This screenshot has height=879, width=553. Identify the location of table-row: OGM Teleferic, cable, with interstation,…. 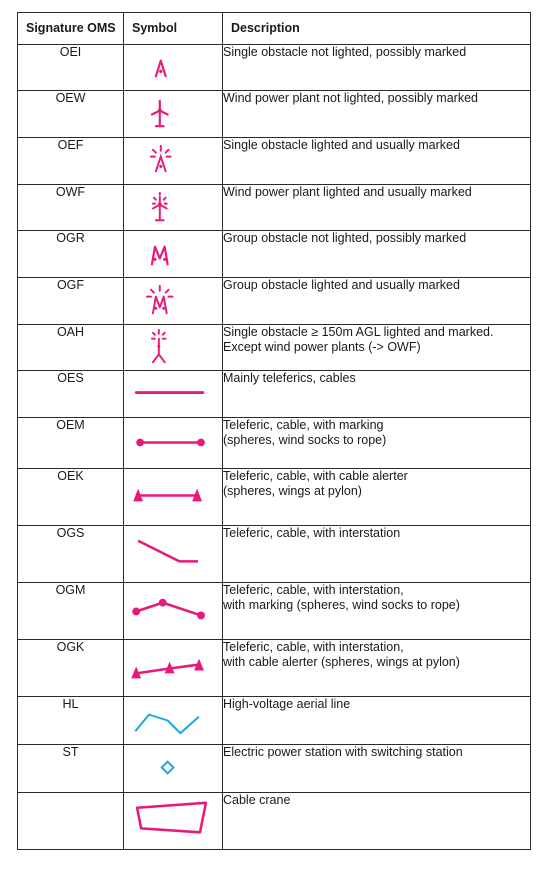
(274, 611).